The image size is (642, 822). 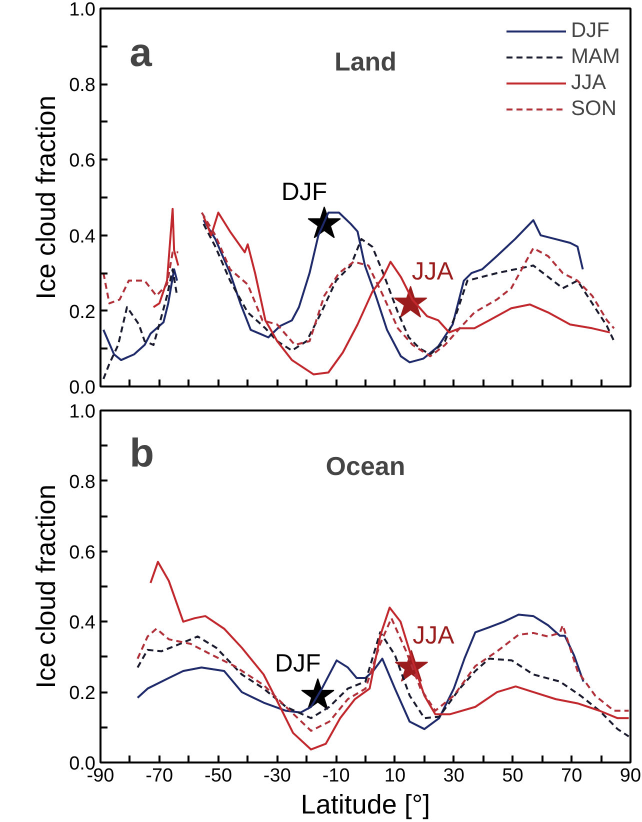 I want to click on legend-label: MAM, so click(x=595, y=57).